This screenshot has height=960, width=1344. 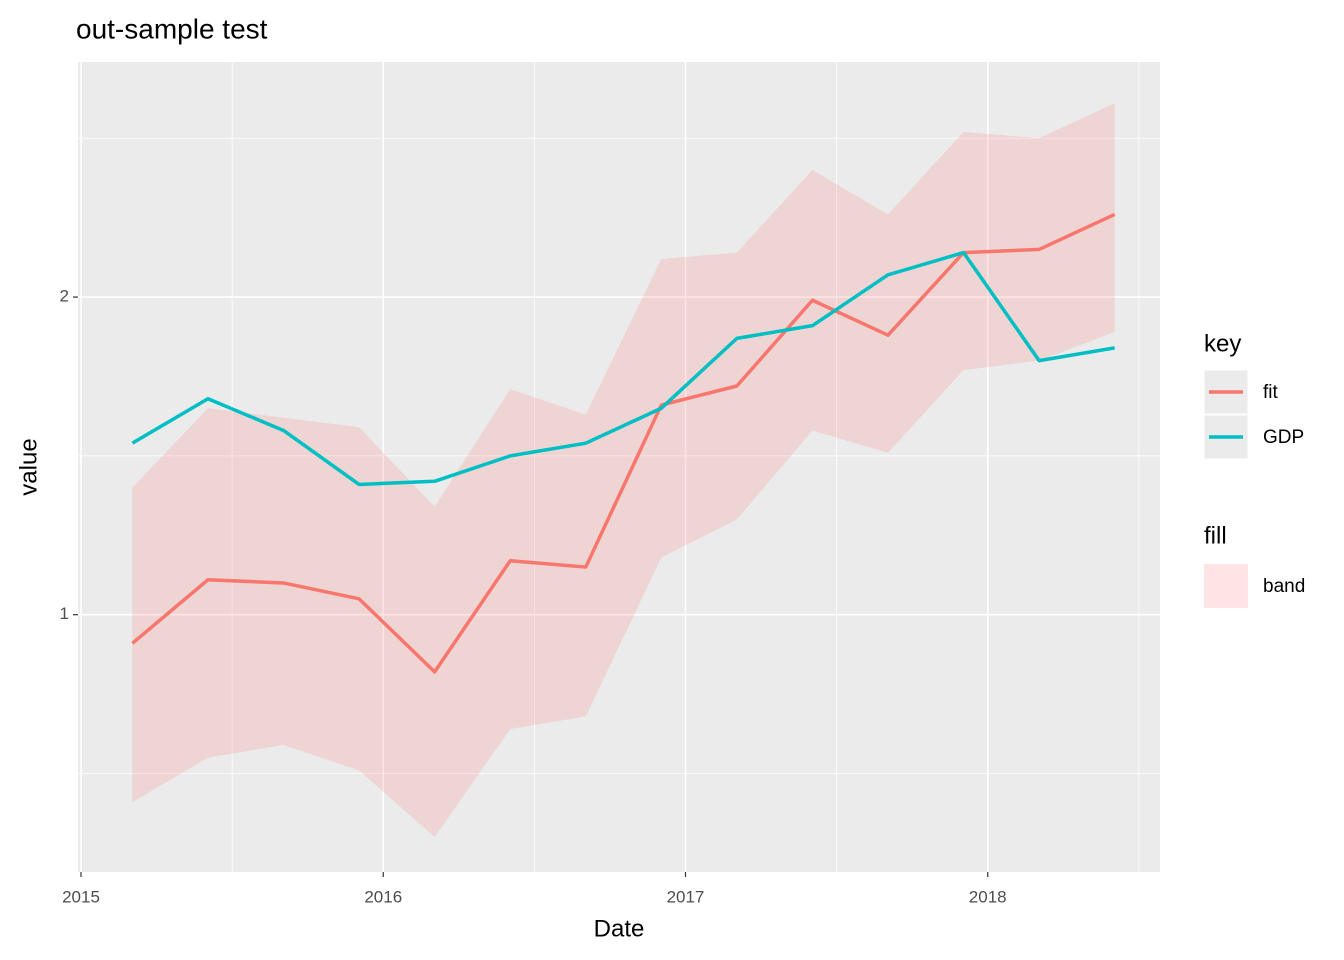 I want to click on x-tick-label: 2015, so click(x=81, y=896).